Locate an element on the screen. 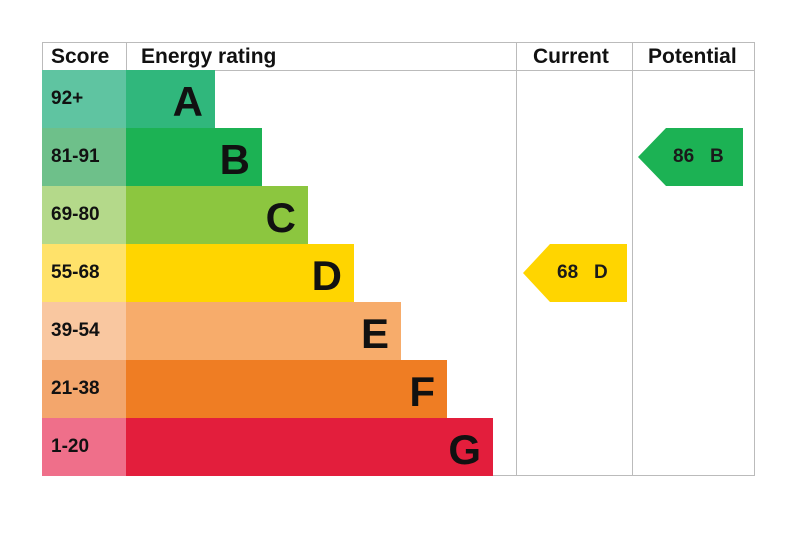  rating-letter: D is located at coordinates (326, 275).